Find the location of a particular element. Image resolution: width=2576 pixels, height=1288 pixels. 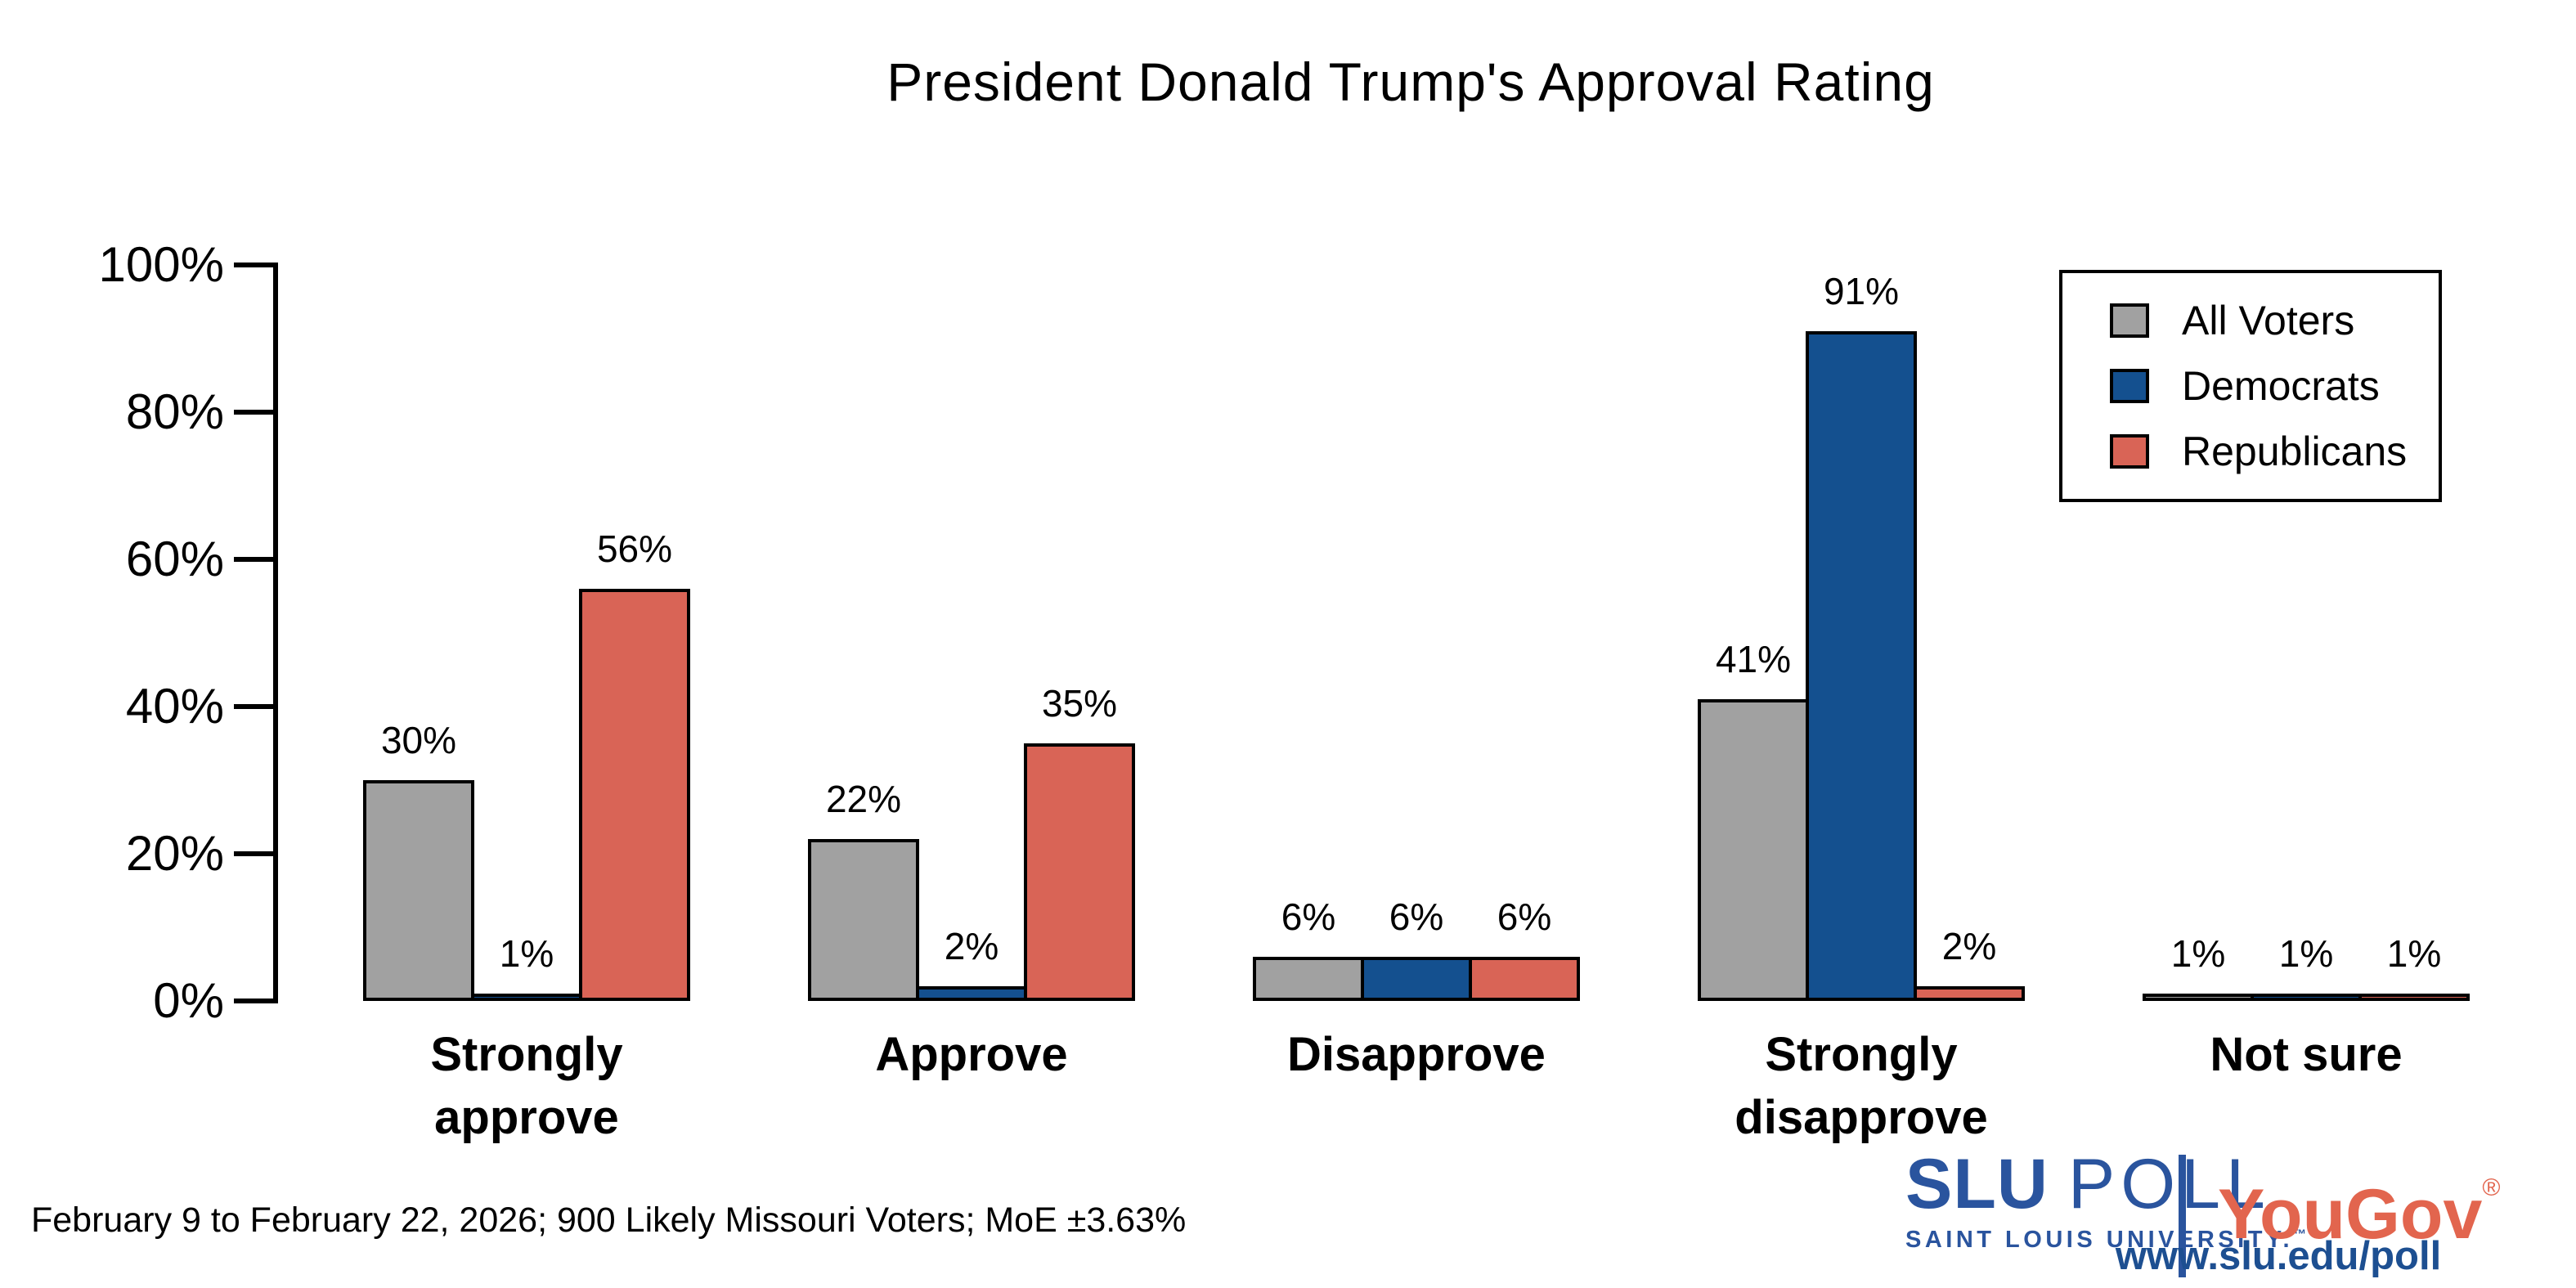

slu-poll-logo: SLU POLL SAINT LOUIS UNIVERSITY.™ is located at coordinates (2107, 1201).